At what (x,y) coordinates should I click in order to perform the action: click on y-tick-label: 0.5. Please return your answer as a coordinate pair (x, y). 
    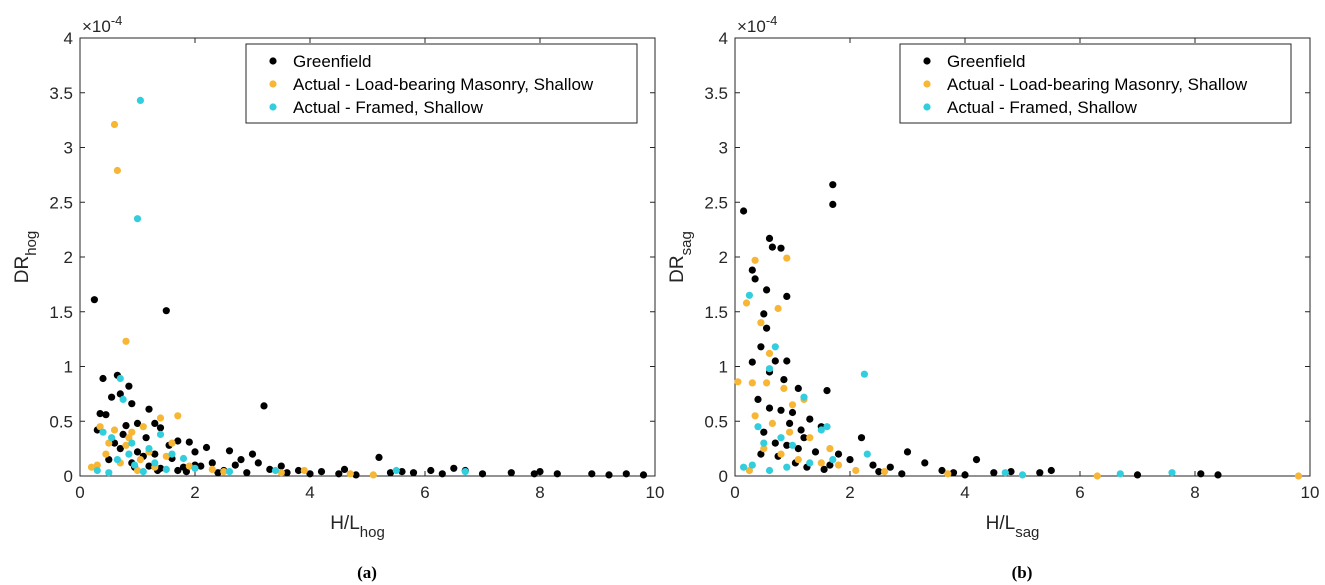
    Looking at the image, I should click on (61, 421).